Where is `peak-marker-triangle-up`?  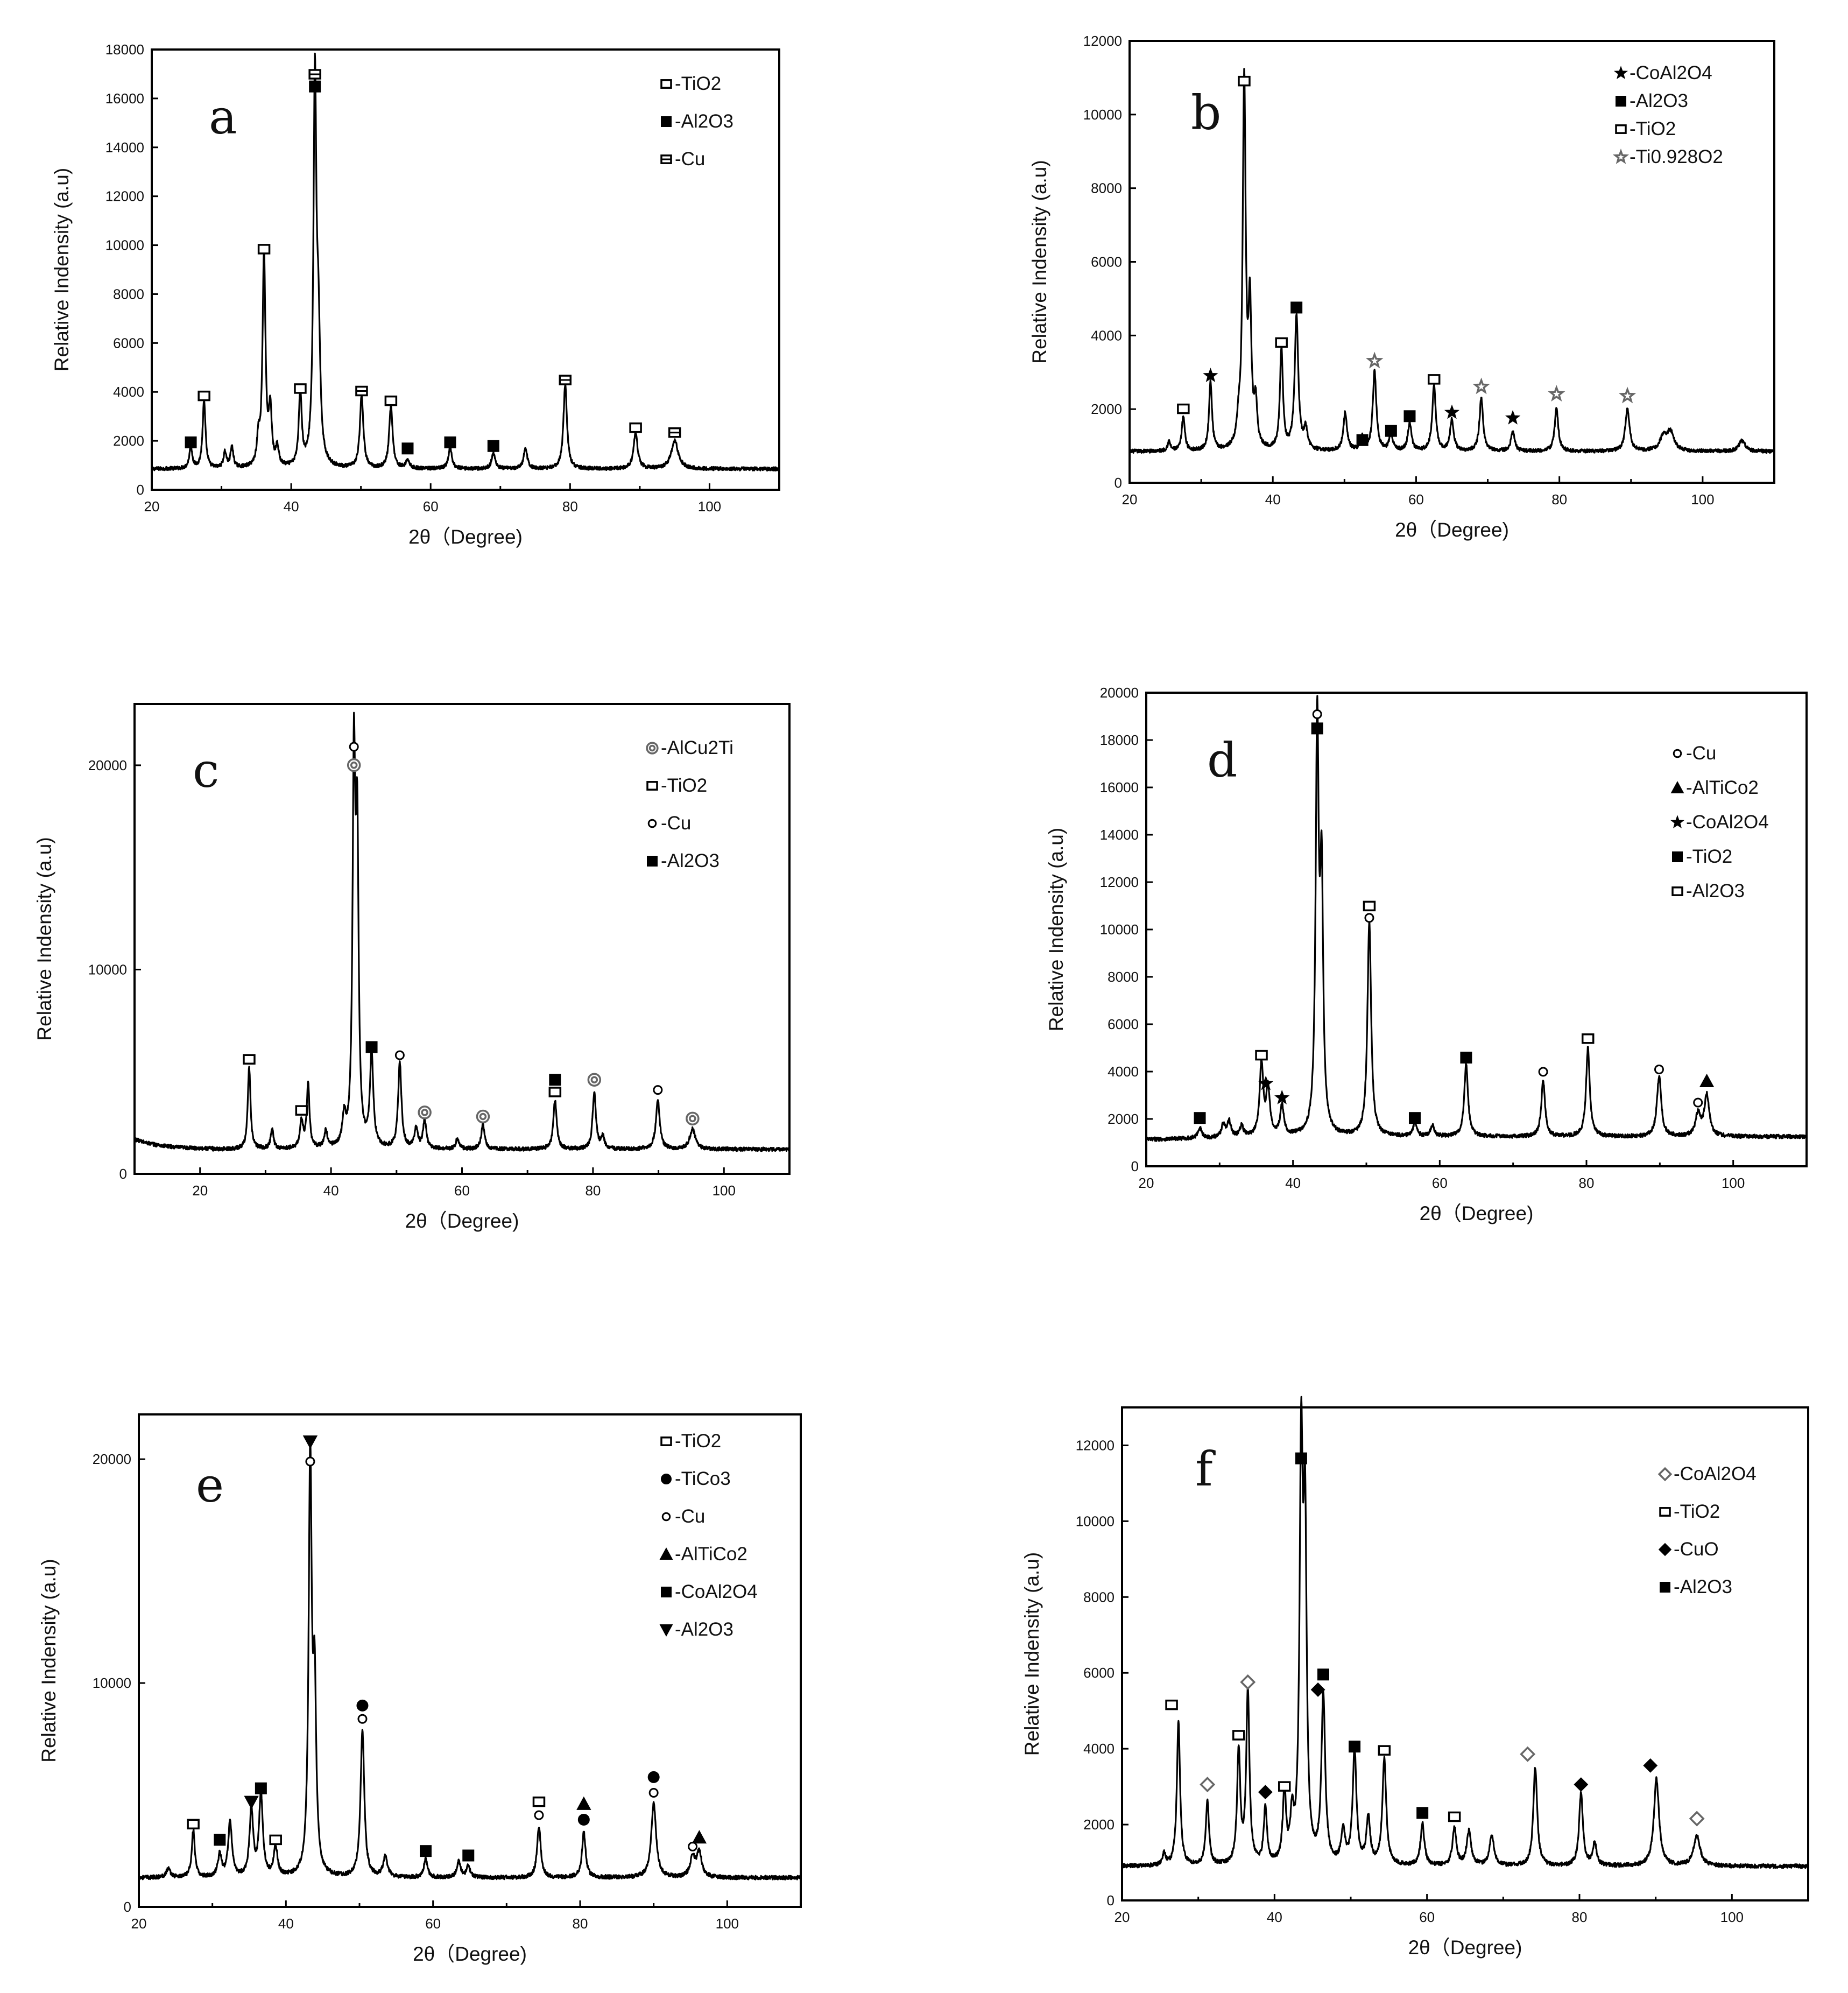 peak-marker-triangle-up is located at coordinates (699, 1837).